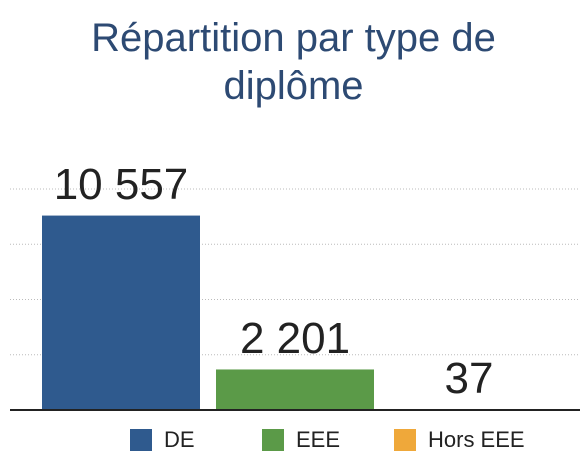 The width and height of the screenshot is (587, 462). I want to click on value-label: 2 201, so click(295, 338).